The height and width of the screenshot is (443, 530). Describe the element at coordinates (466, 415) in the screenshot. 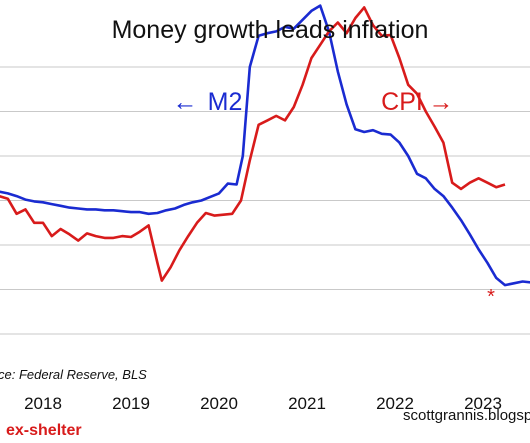

I see `website-credit: scottgrannis.blogsp` at that location.